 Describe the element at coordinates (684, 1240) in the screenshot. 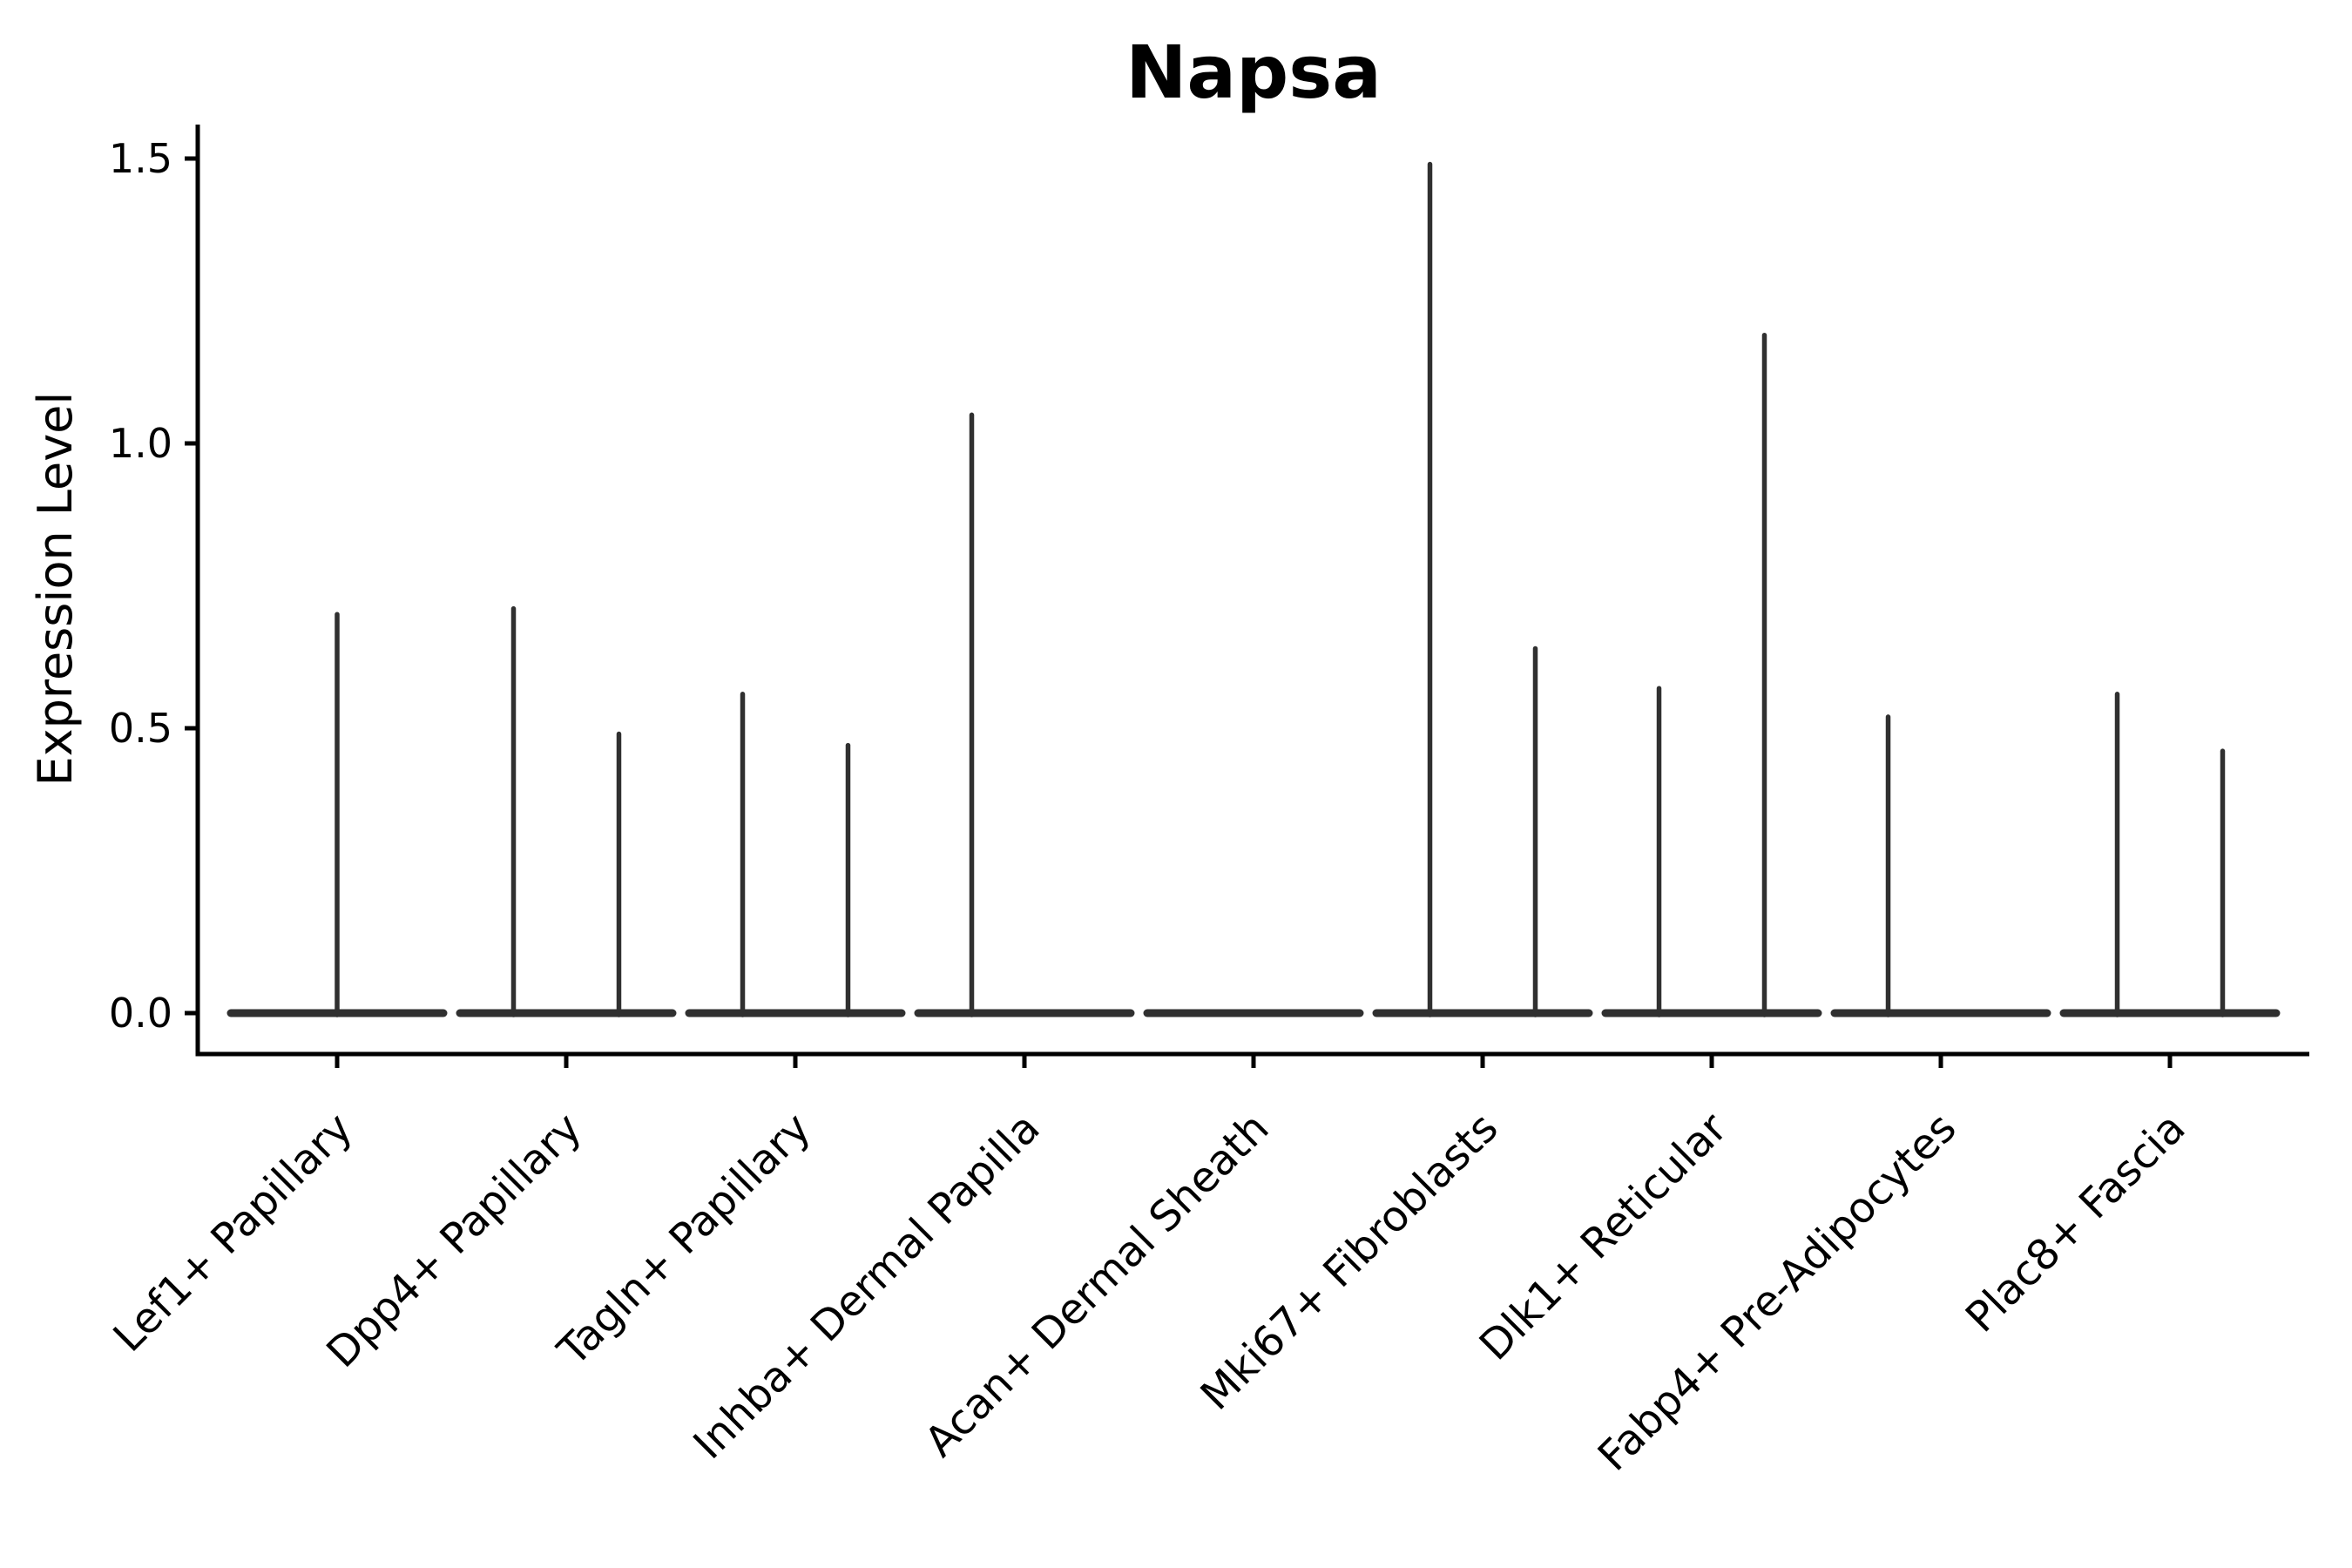

I see `x-axis-label-3: Tagln+ Papillary` at that location.